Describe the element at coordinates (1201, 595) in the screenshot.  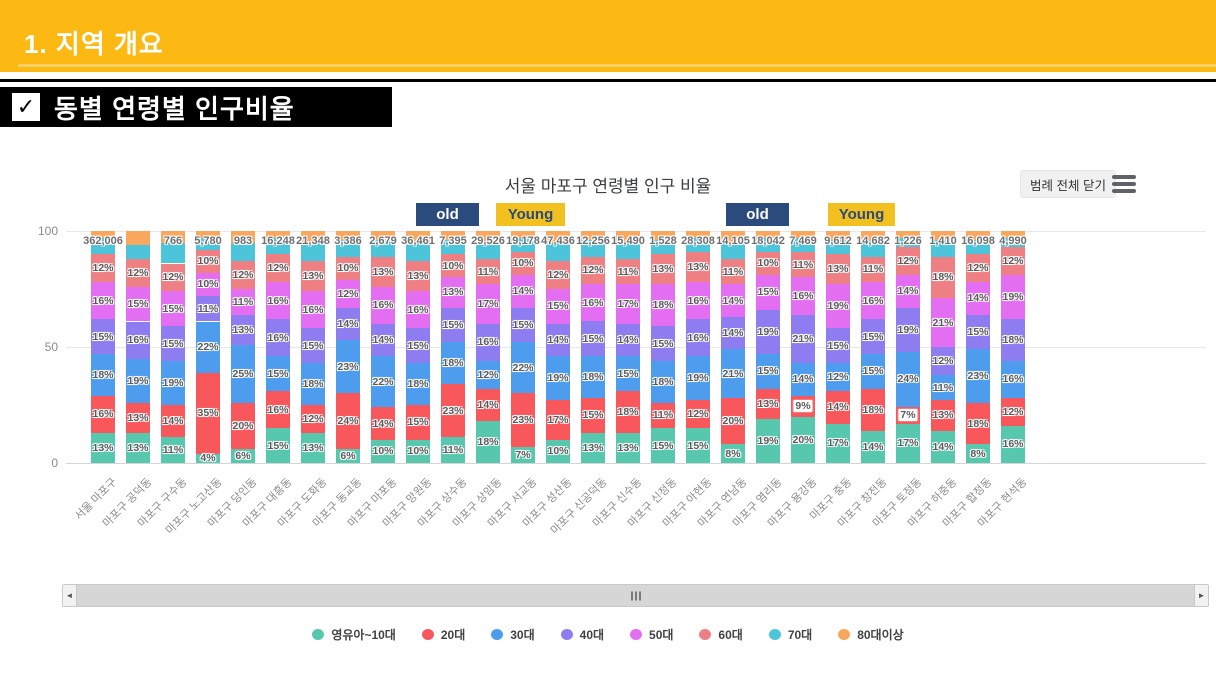
I see `scroll-right-icon: ►` at that location.